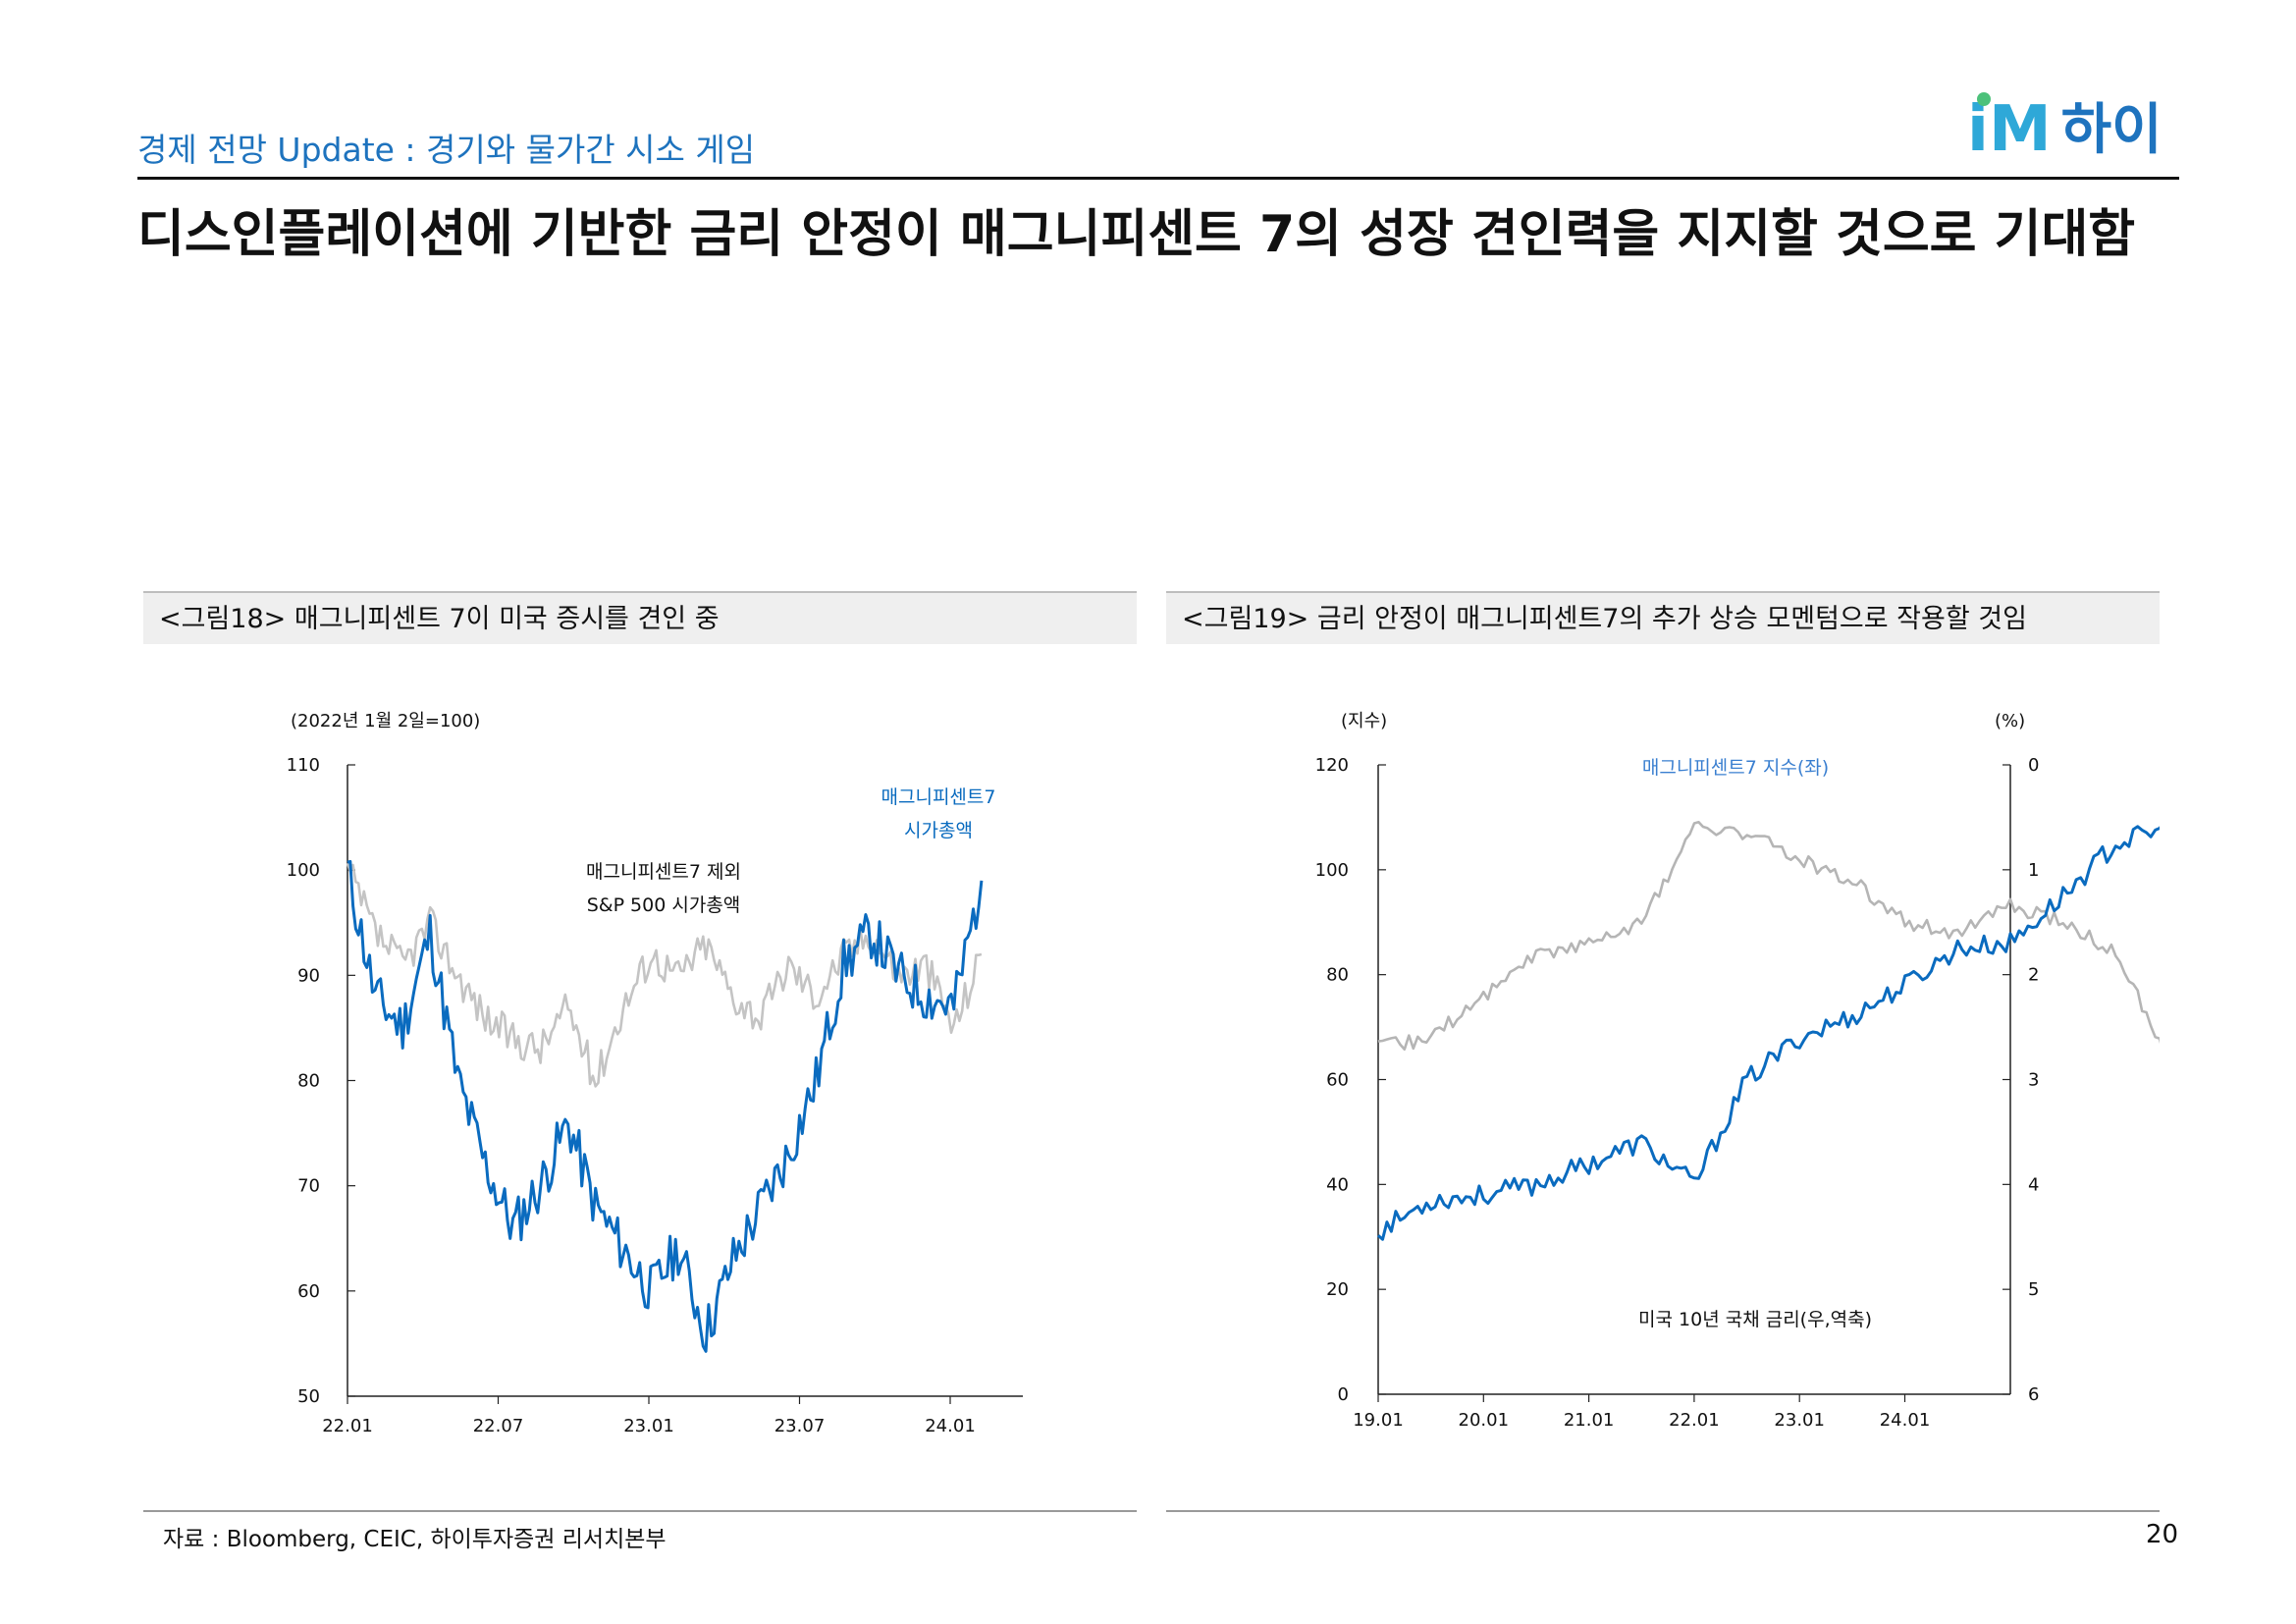 This screenshot has width=2296, height=1624. I want to click on y-tick-label-right: 2, so click(2034, 975).